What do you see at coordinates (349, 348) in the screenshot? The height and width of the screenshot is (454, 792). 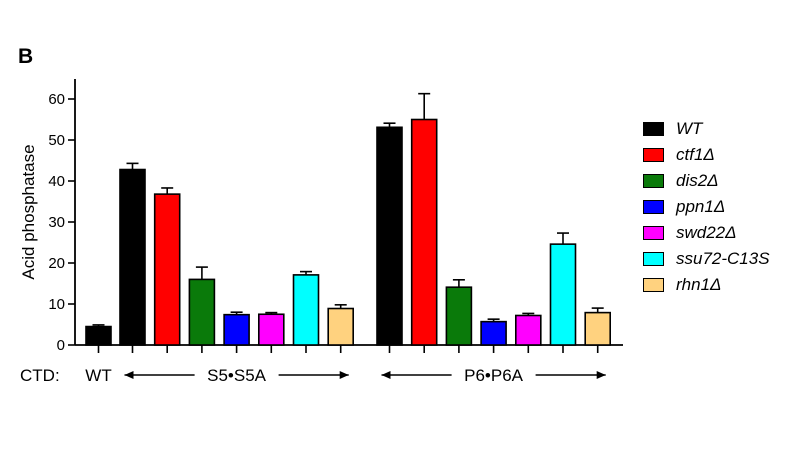 I see `x-axis` at bounding box center [349, 348].